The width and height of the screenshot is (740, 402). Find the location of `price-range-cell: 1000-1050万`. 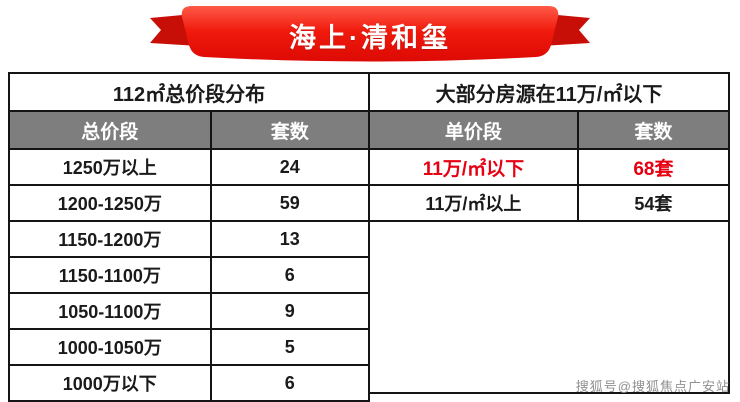

price-range-cell: 1000-1050万 is located at coordinates (110, 347).